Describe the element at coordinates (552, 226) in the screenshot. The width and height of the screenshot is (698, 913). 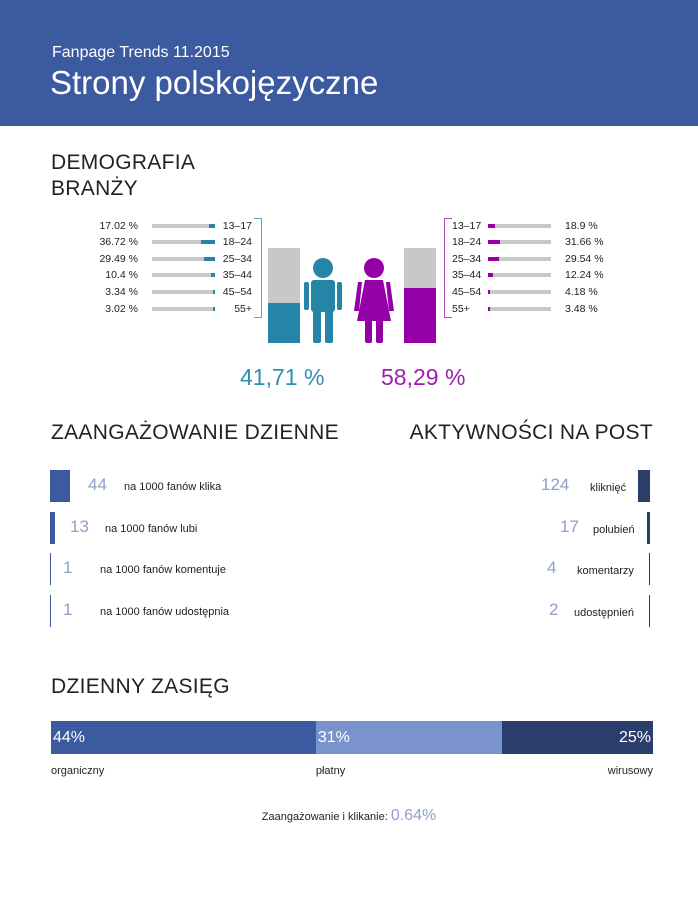
I see `female-age-row: 13–17 18.9 %` at that location.